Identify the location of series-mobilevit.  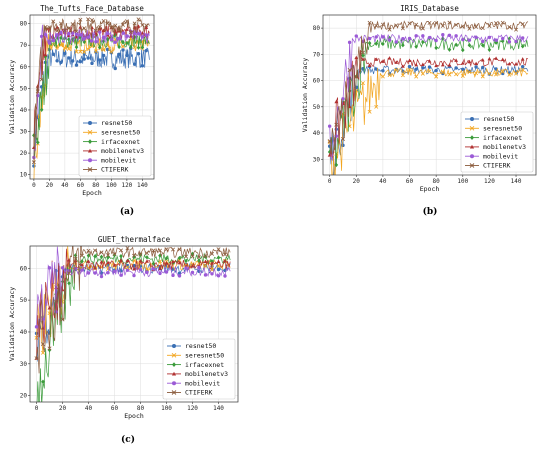
(132, 288).